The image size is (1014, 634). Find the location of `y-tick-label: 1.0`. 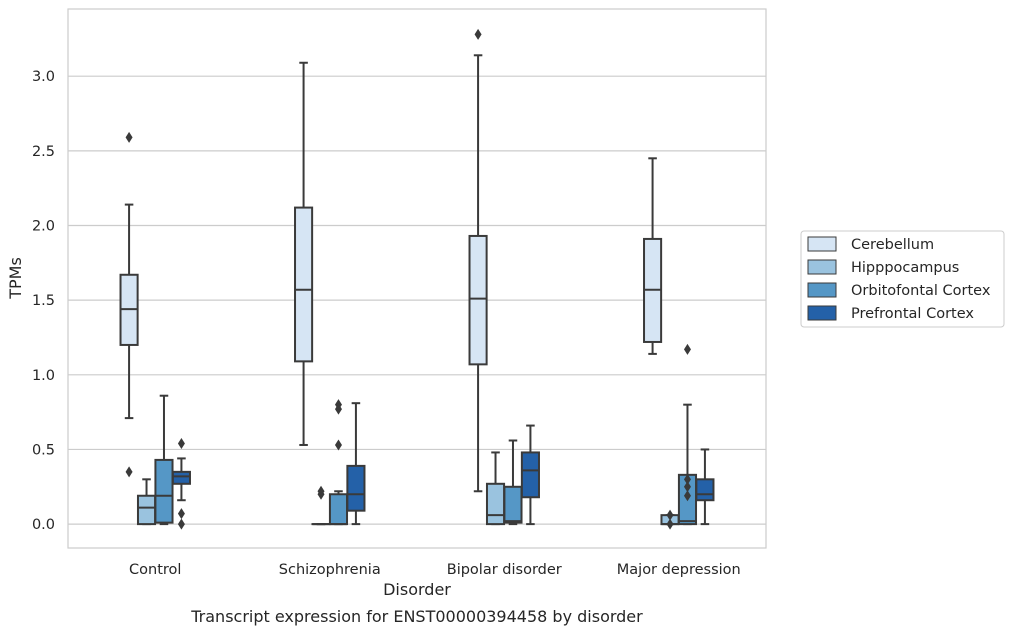

y-tick-label: 1.0 is located at coordinates (43, 376).